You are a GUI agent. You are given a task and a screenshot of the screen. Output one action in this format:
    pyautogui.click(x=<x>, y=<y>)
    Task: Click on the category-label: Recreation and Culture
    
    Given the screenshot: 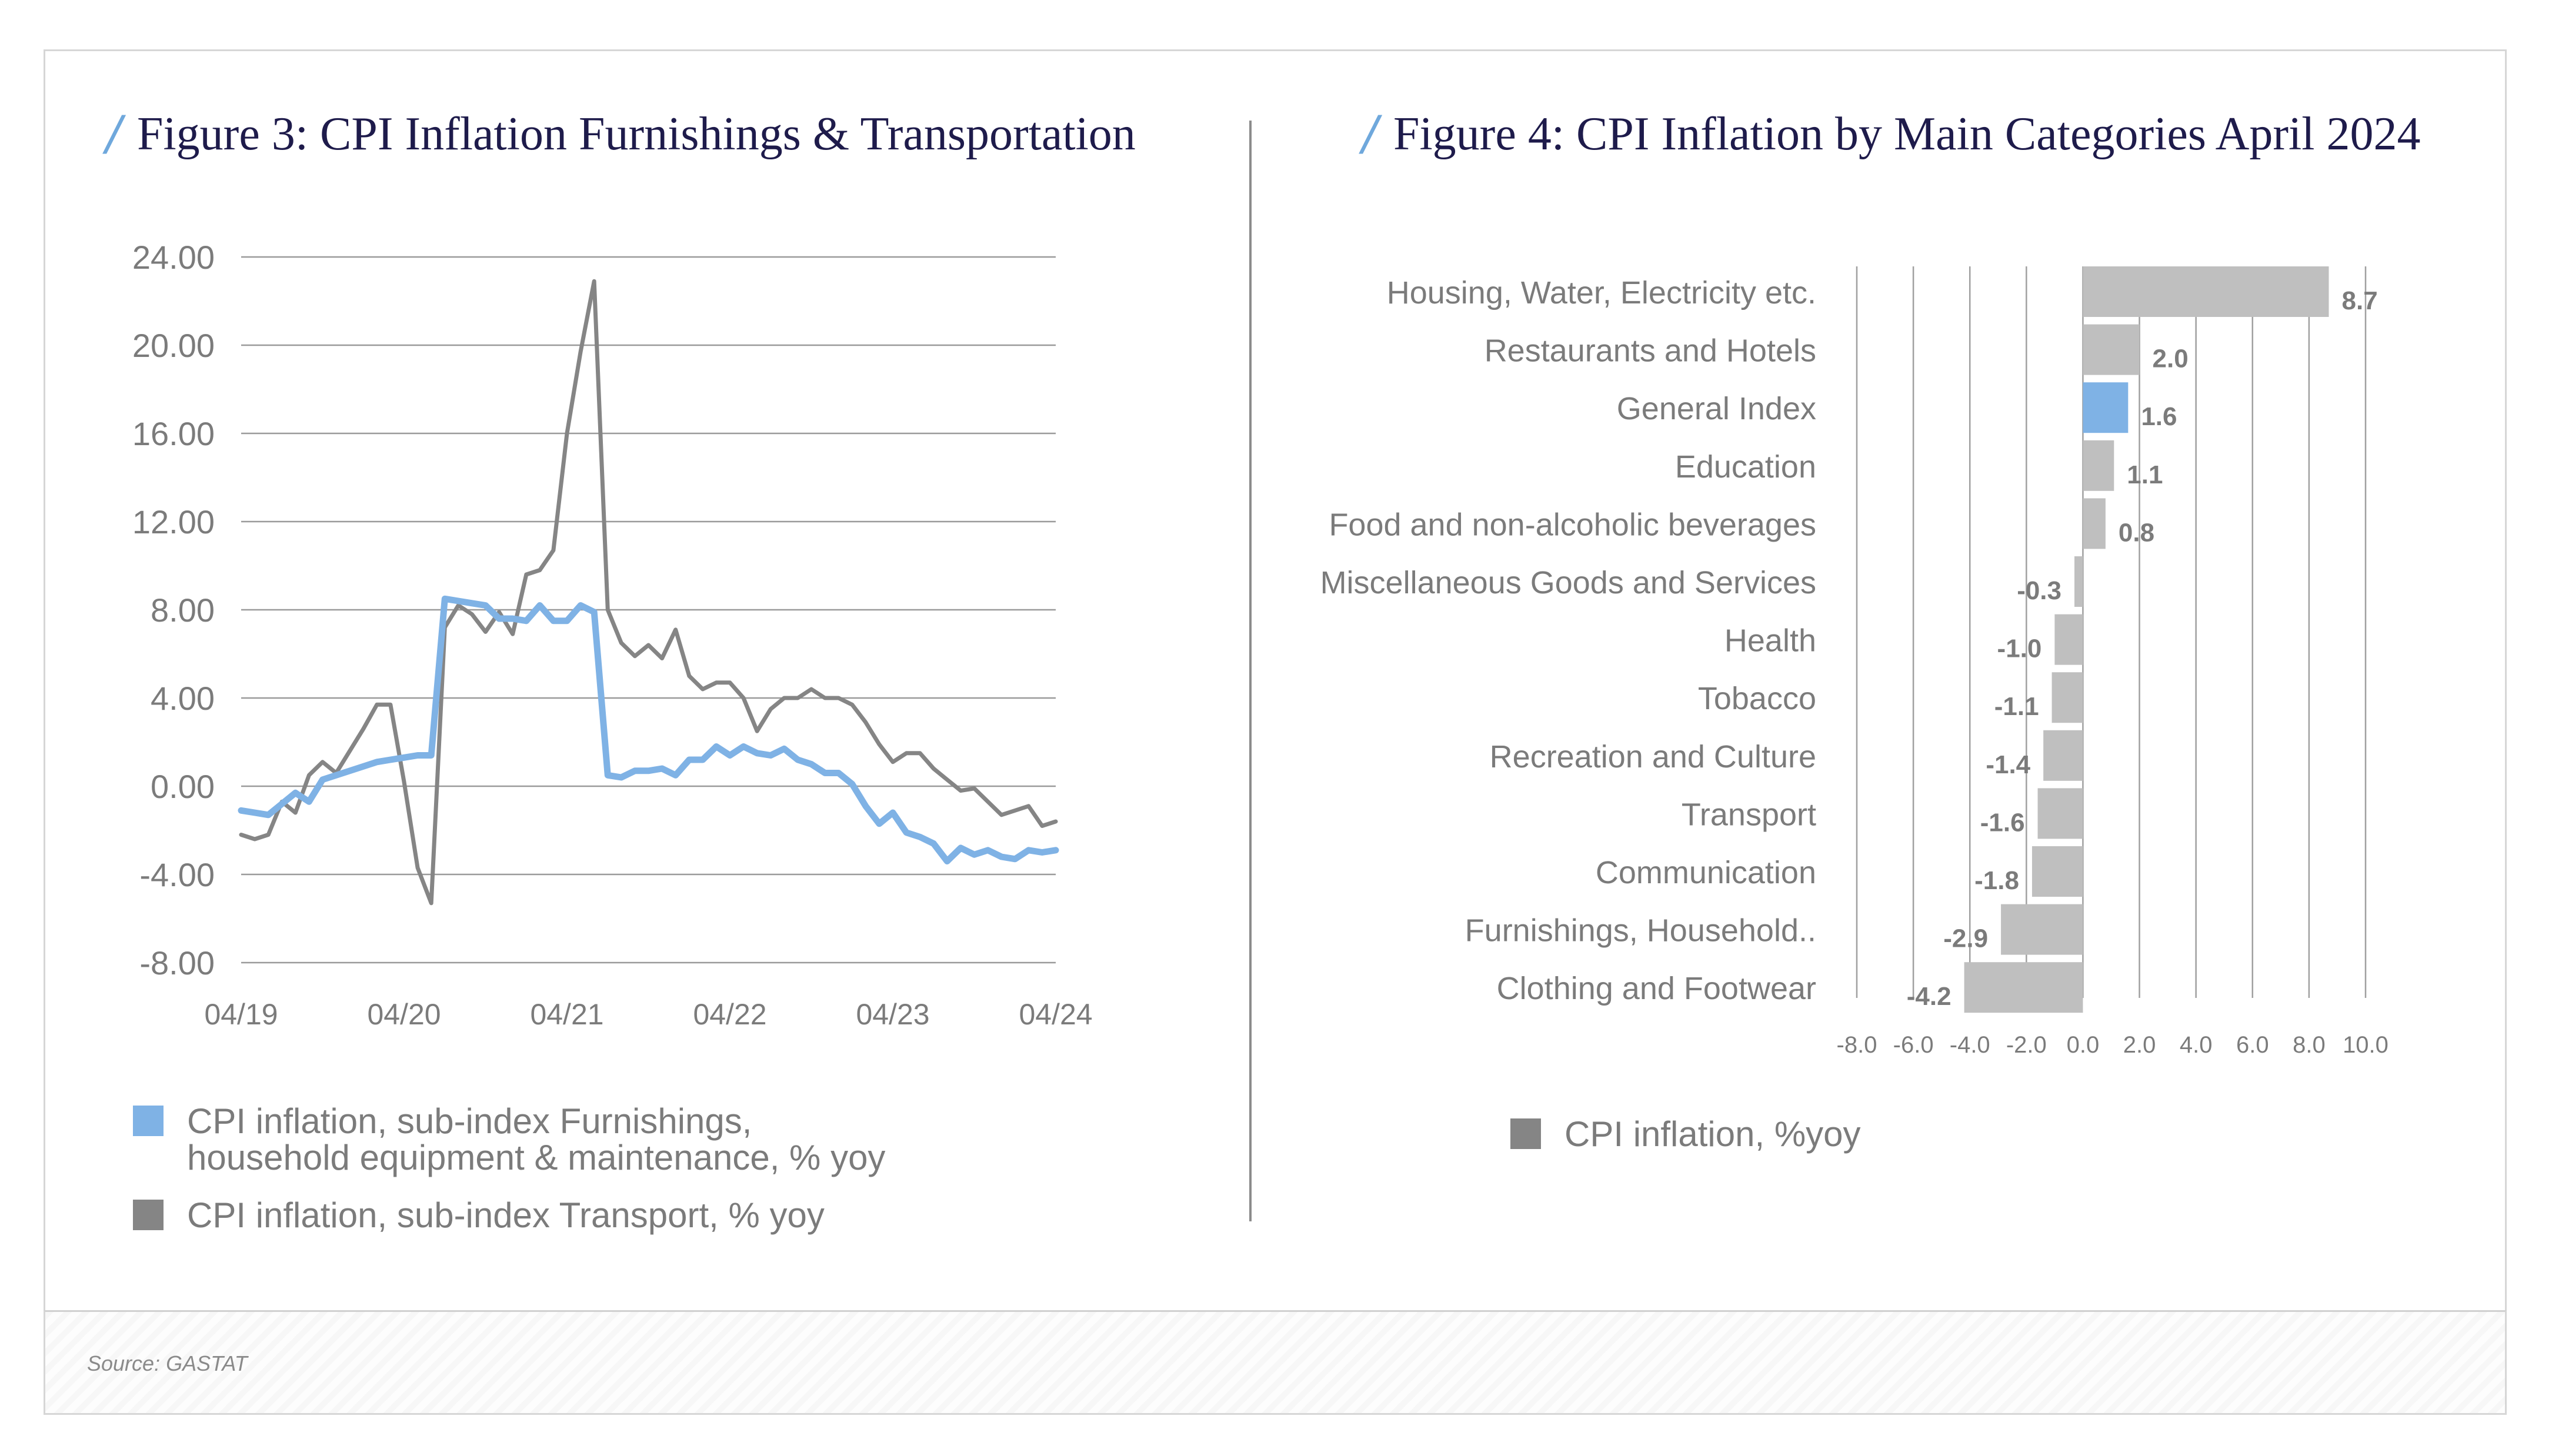 What is the action you would take?
    pyautogui.click(x=1653, y=757)
    